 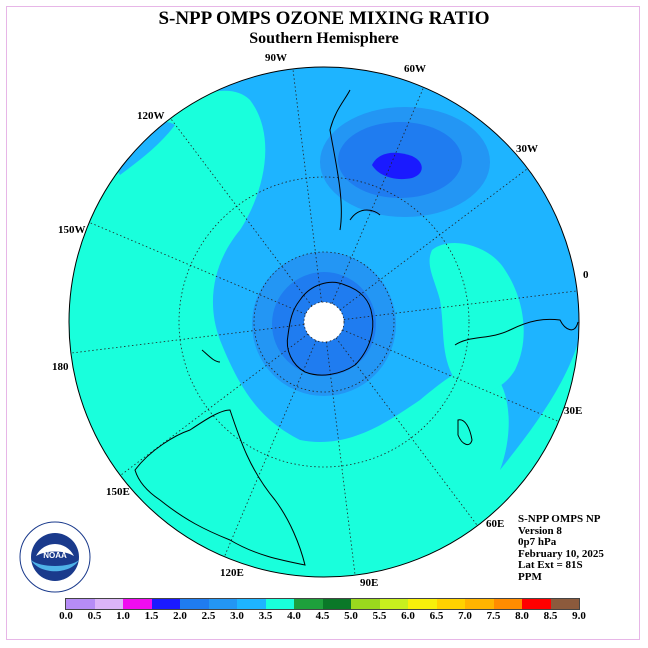 I want to click on madagascar-coast, so click(x=465, y=432).